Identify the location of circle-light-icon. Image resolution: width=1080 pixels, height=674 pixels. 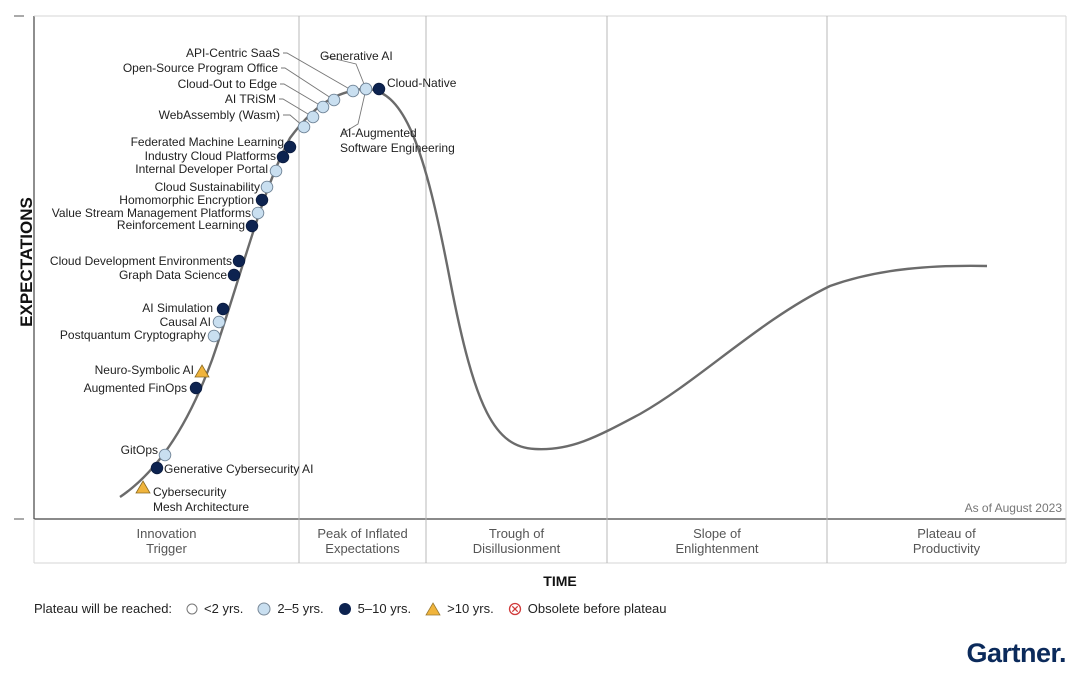
(264, 608).